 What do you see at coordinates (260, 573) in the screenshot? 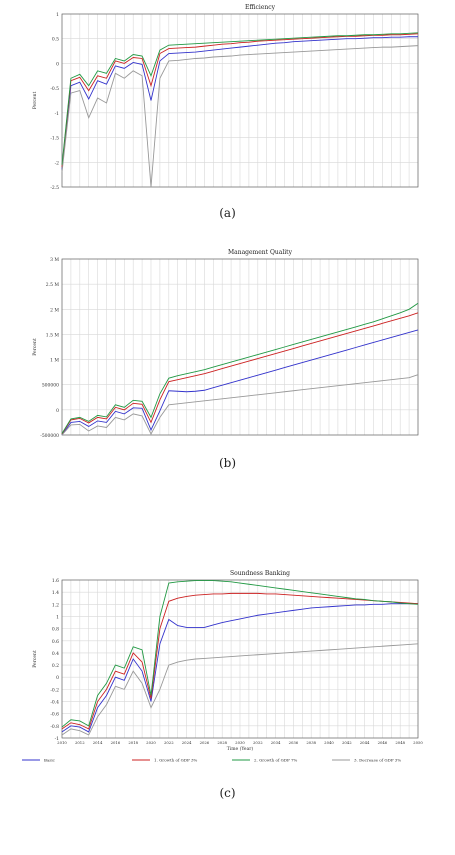
I see `chart-title: Soundness Banking` at bounding box center [260, 573].